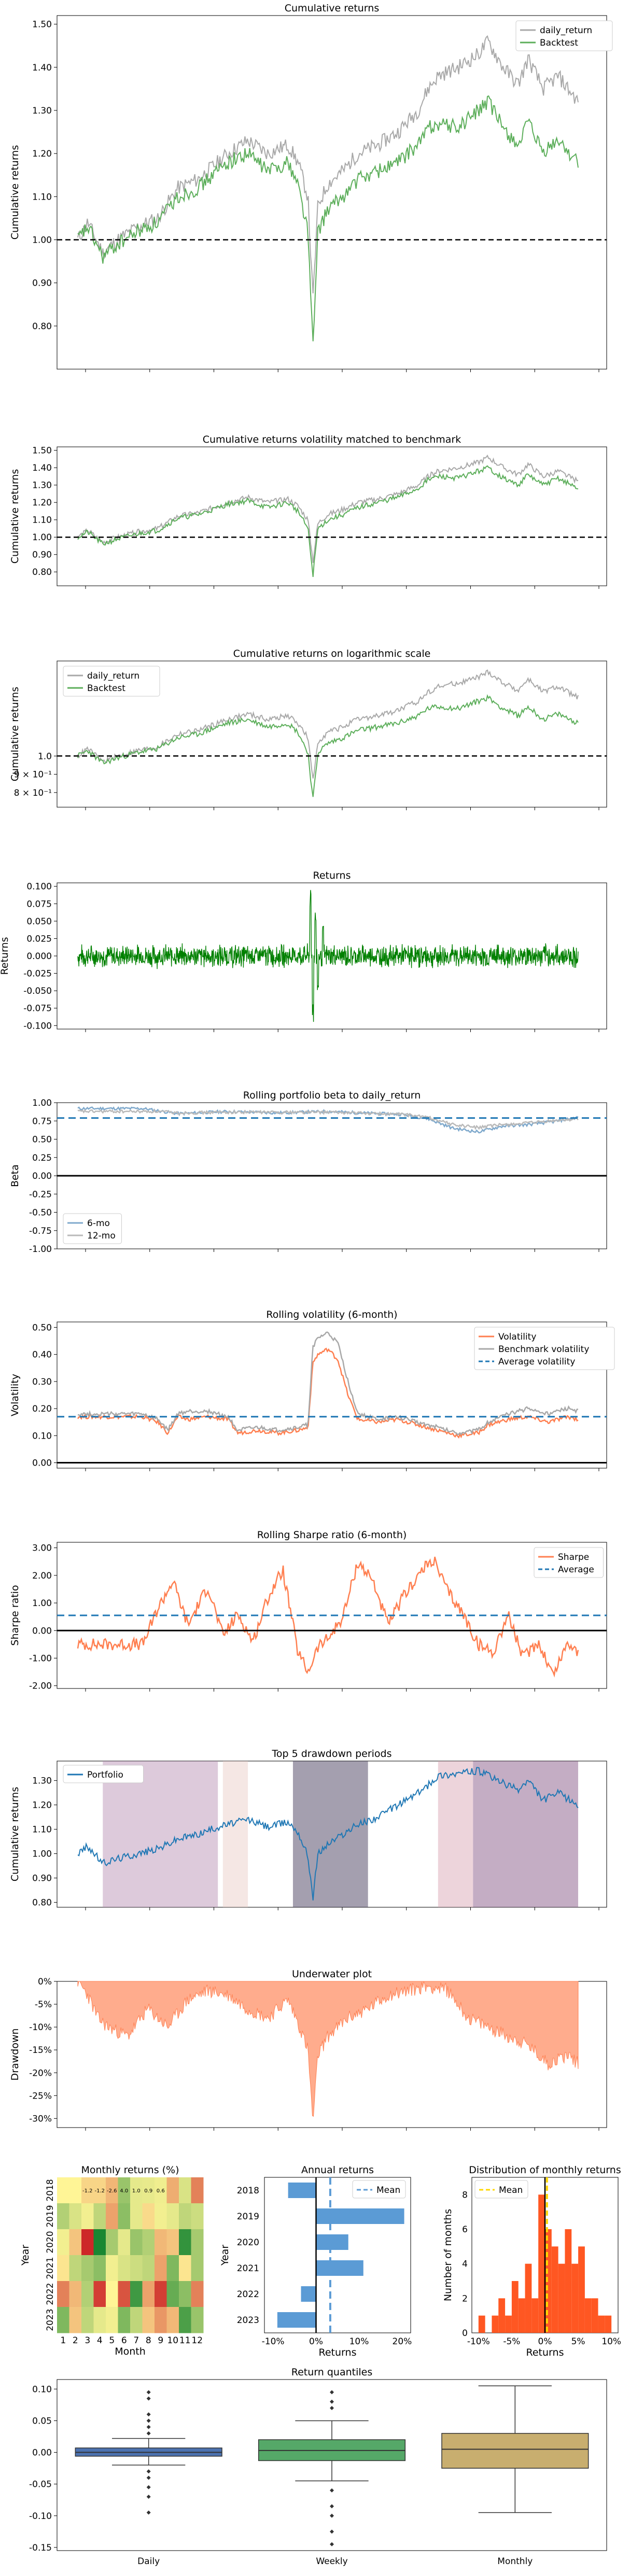 This screenshot has width=630, height=2576. What do you see at coordinates (331, 1314) in the screenshot?
I see `chart-title: Rolling volatility (6-month)` at bounding box center [331, 1314].